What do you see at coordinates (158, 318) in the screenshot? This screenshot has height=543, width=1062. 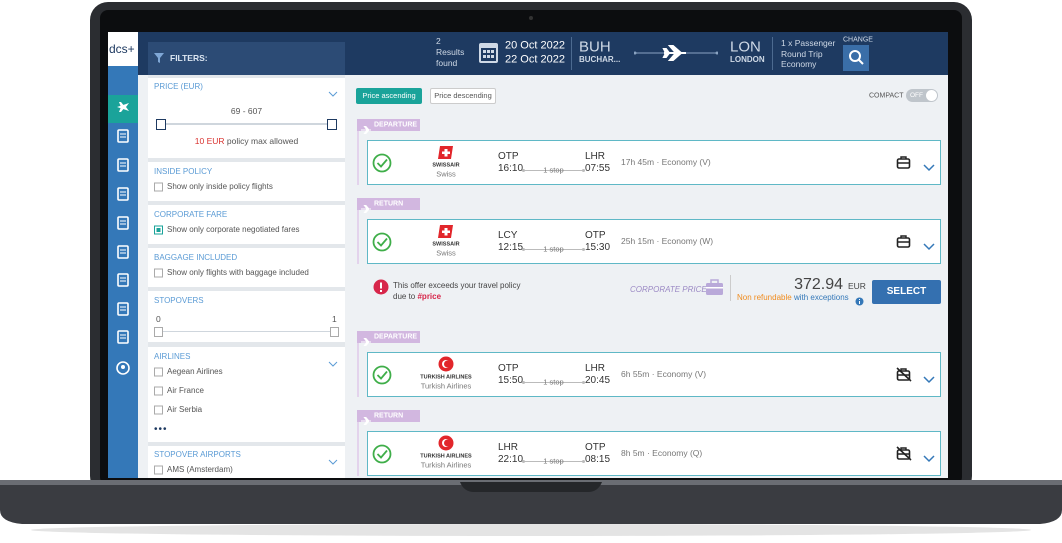 I see `stopover-min: 0` at bounding box center [158, 318].